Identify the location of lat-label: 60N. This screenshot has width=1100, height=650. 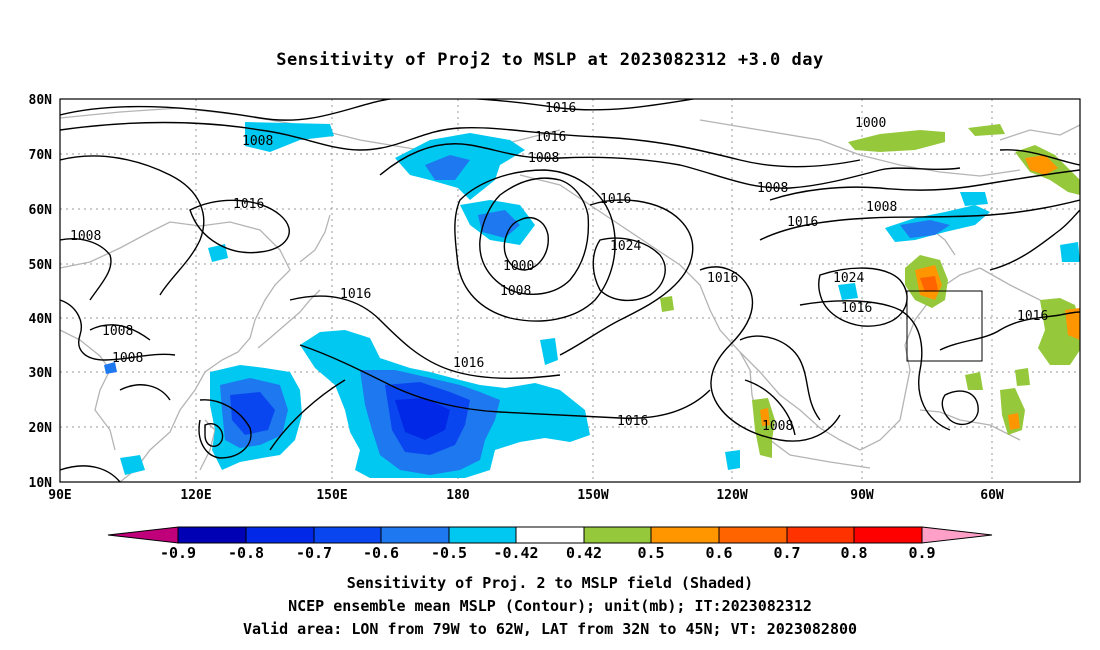
(41, 210).